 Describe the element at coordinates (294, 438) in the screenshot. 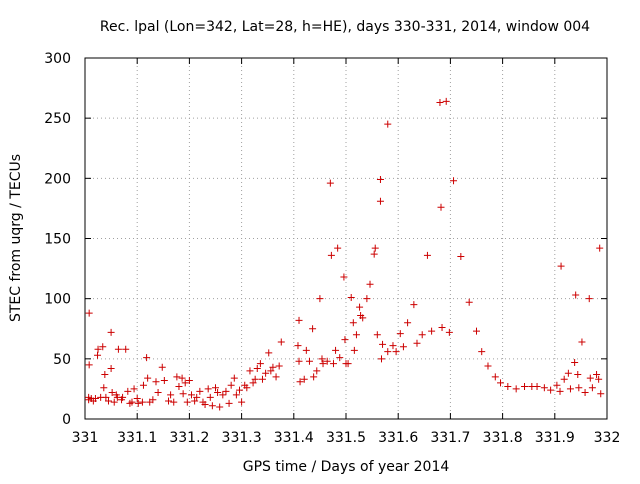

I see `x-tick-label: 331.4` at that location.